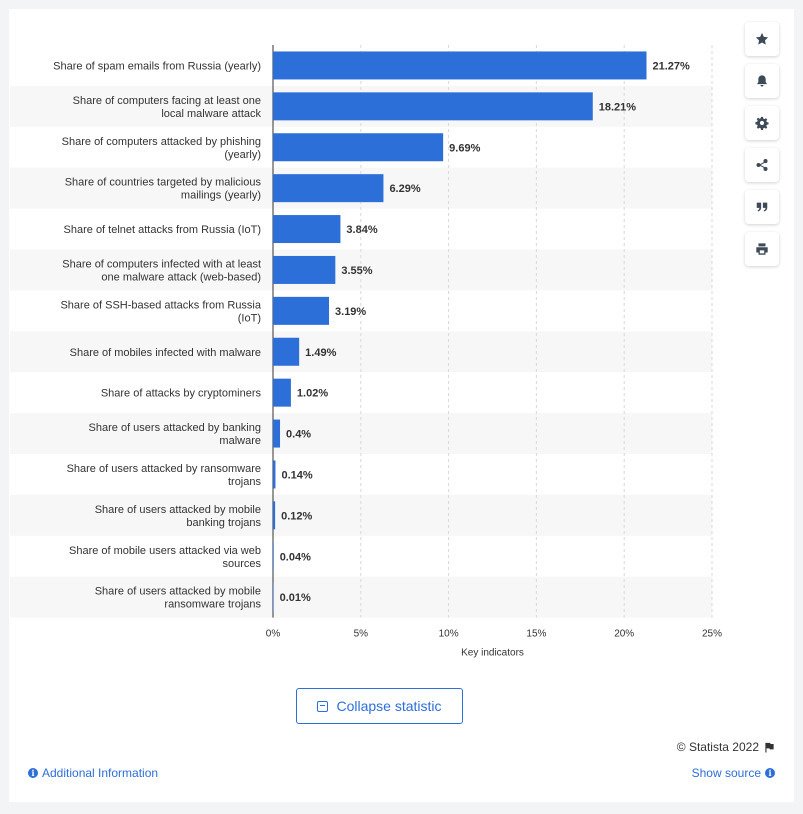 The height and width of the screenshot is (814, 803). I want to click on bar-value-label: 1.49%, so click(320, 353).